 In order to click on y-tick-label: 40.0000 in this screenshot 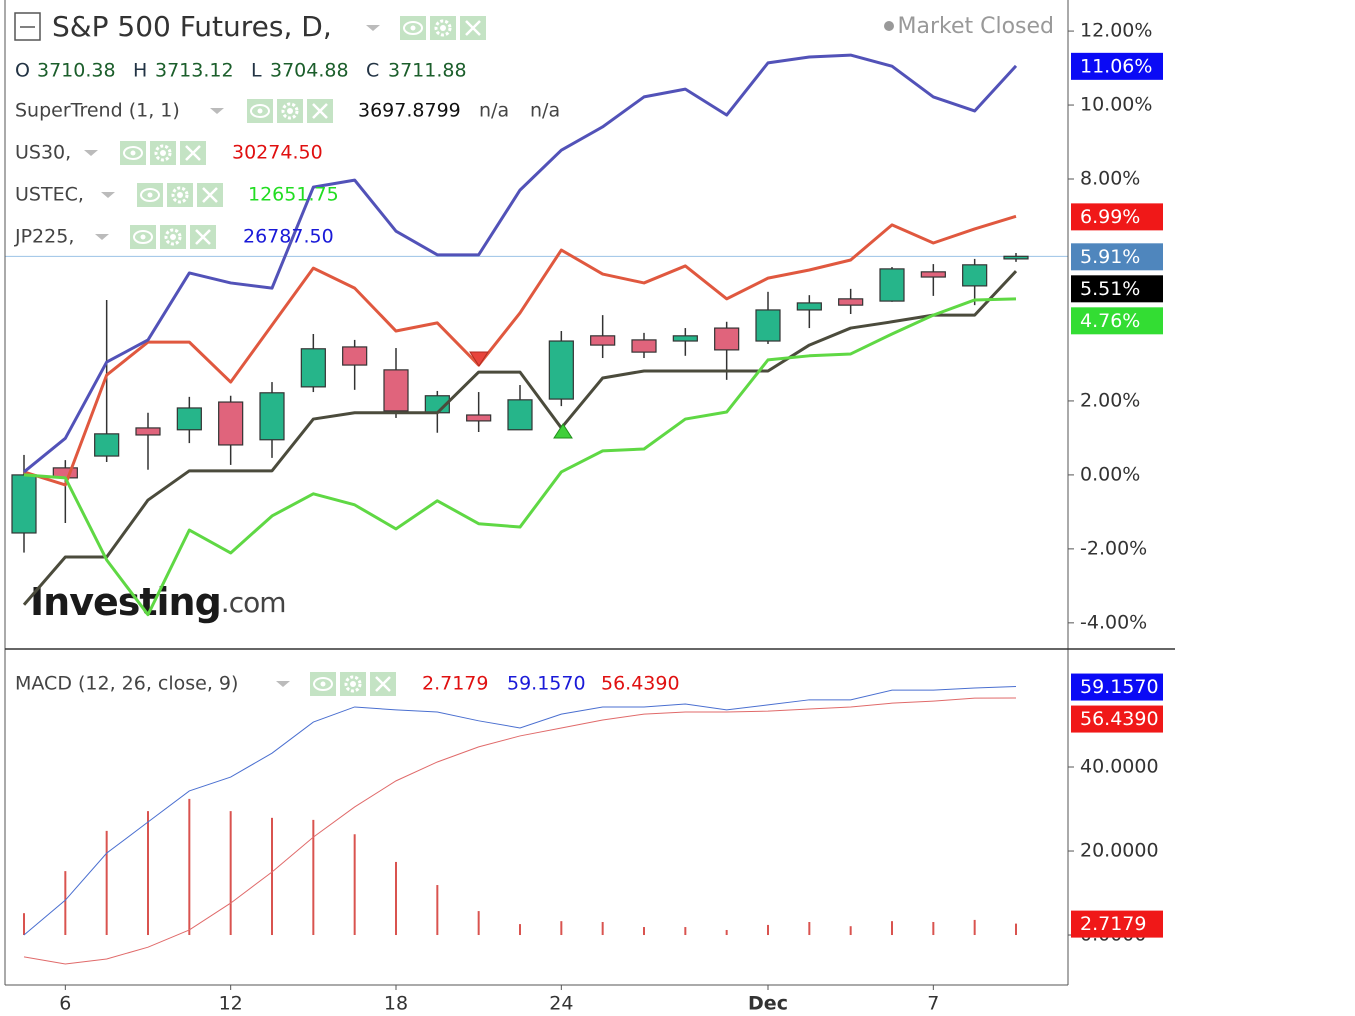, I will do `click(1119, 767)`.